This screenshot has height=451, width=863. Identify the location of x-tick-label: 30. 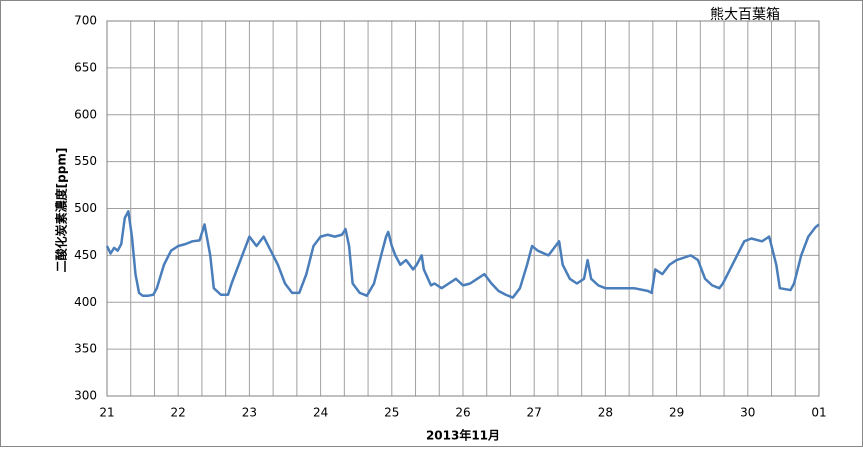
(747, 413).